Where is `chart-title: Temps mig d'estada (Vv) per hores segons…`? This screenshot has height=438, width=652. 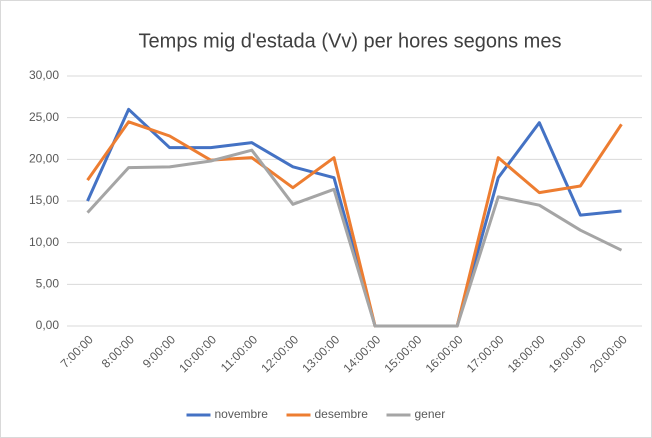 chart-title: Temps mig d'estada (Vv) per hores segons… is located at coordinates (350, 41).